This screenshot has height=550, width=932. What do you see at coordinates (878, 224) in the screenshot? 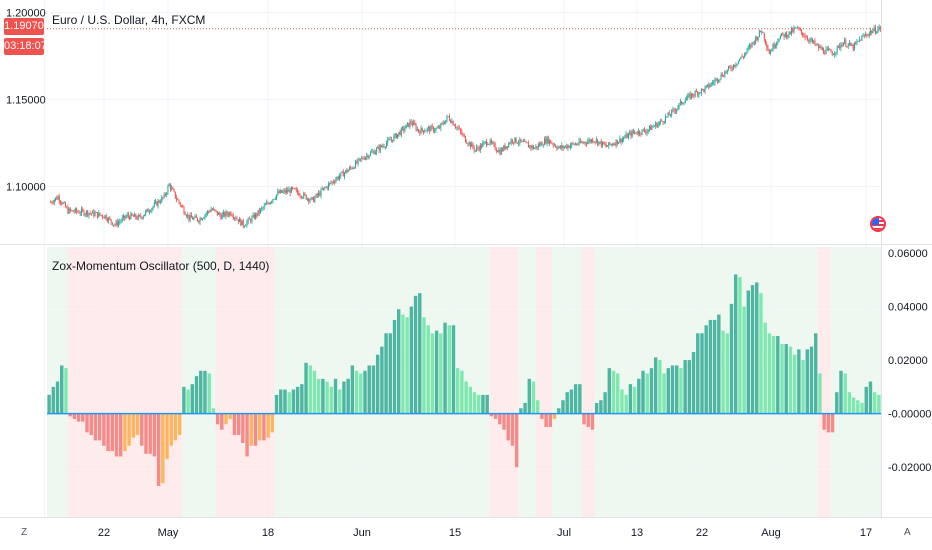
I see `us-flag-icon` at bounding box center [878, 224].